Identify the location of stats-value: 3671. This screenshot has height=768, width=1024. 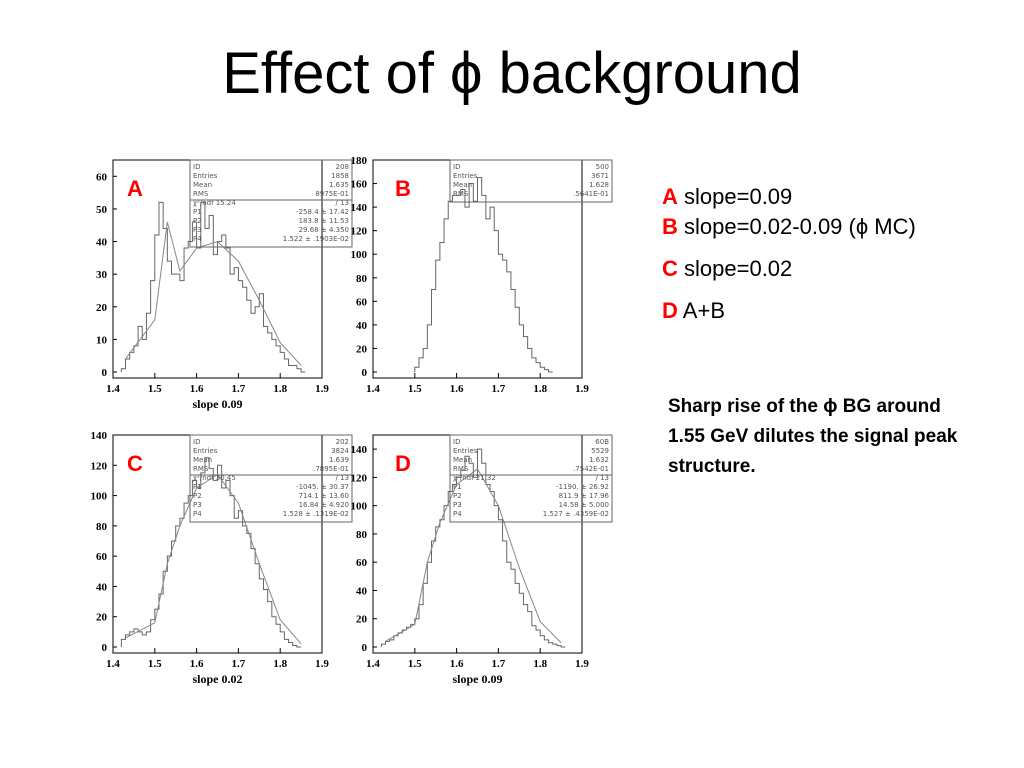
(600, 176).